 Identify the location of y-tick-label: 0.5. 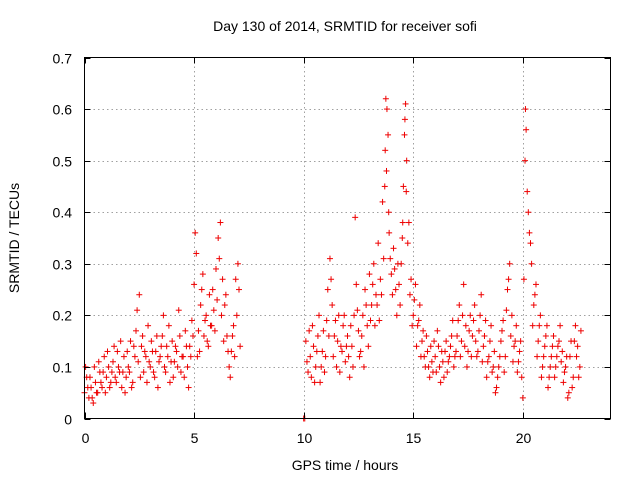
(63, 162).